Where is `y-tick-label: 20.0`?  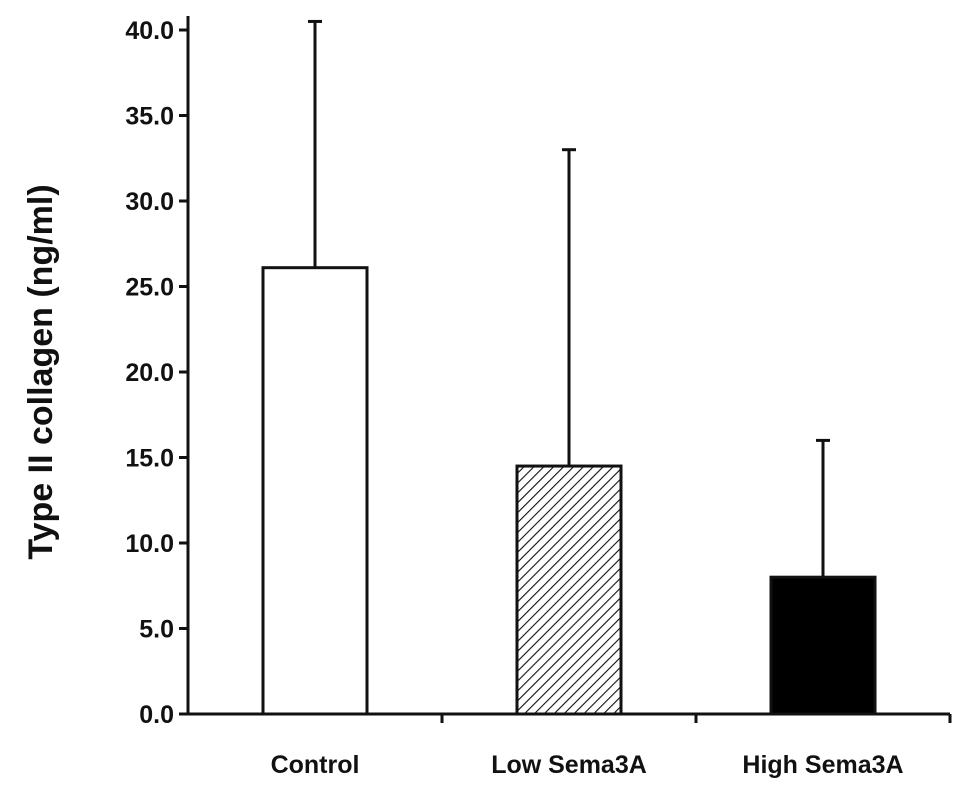 y-tick-label: 20.0 is located at coordinates (149, 373).